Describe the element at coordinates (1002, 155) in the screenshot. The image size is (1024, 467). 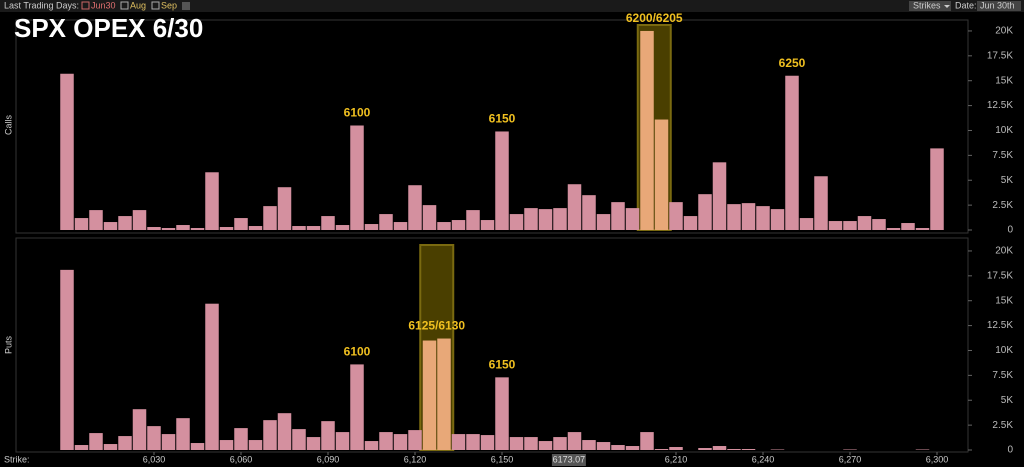
I see `y-tick-label: 7.5K` at that location.